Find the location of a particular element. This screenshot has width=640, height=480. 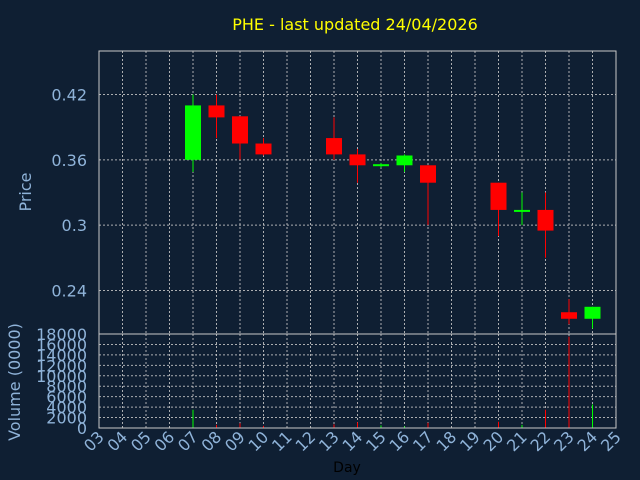

volume-tick-label: 16000 is located at coordinates (61, 344).